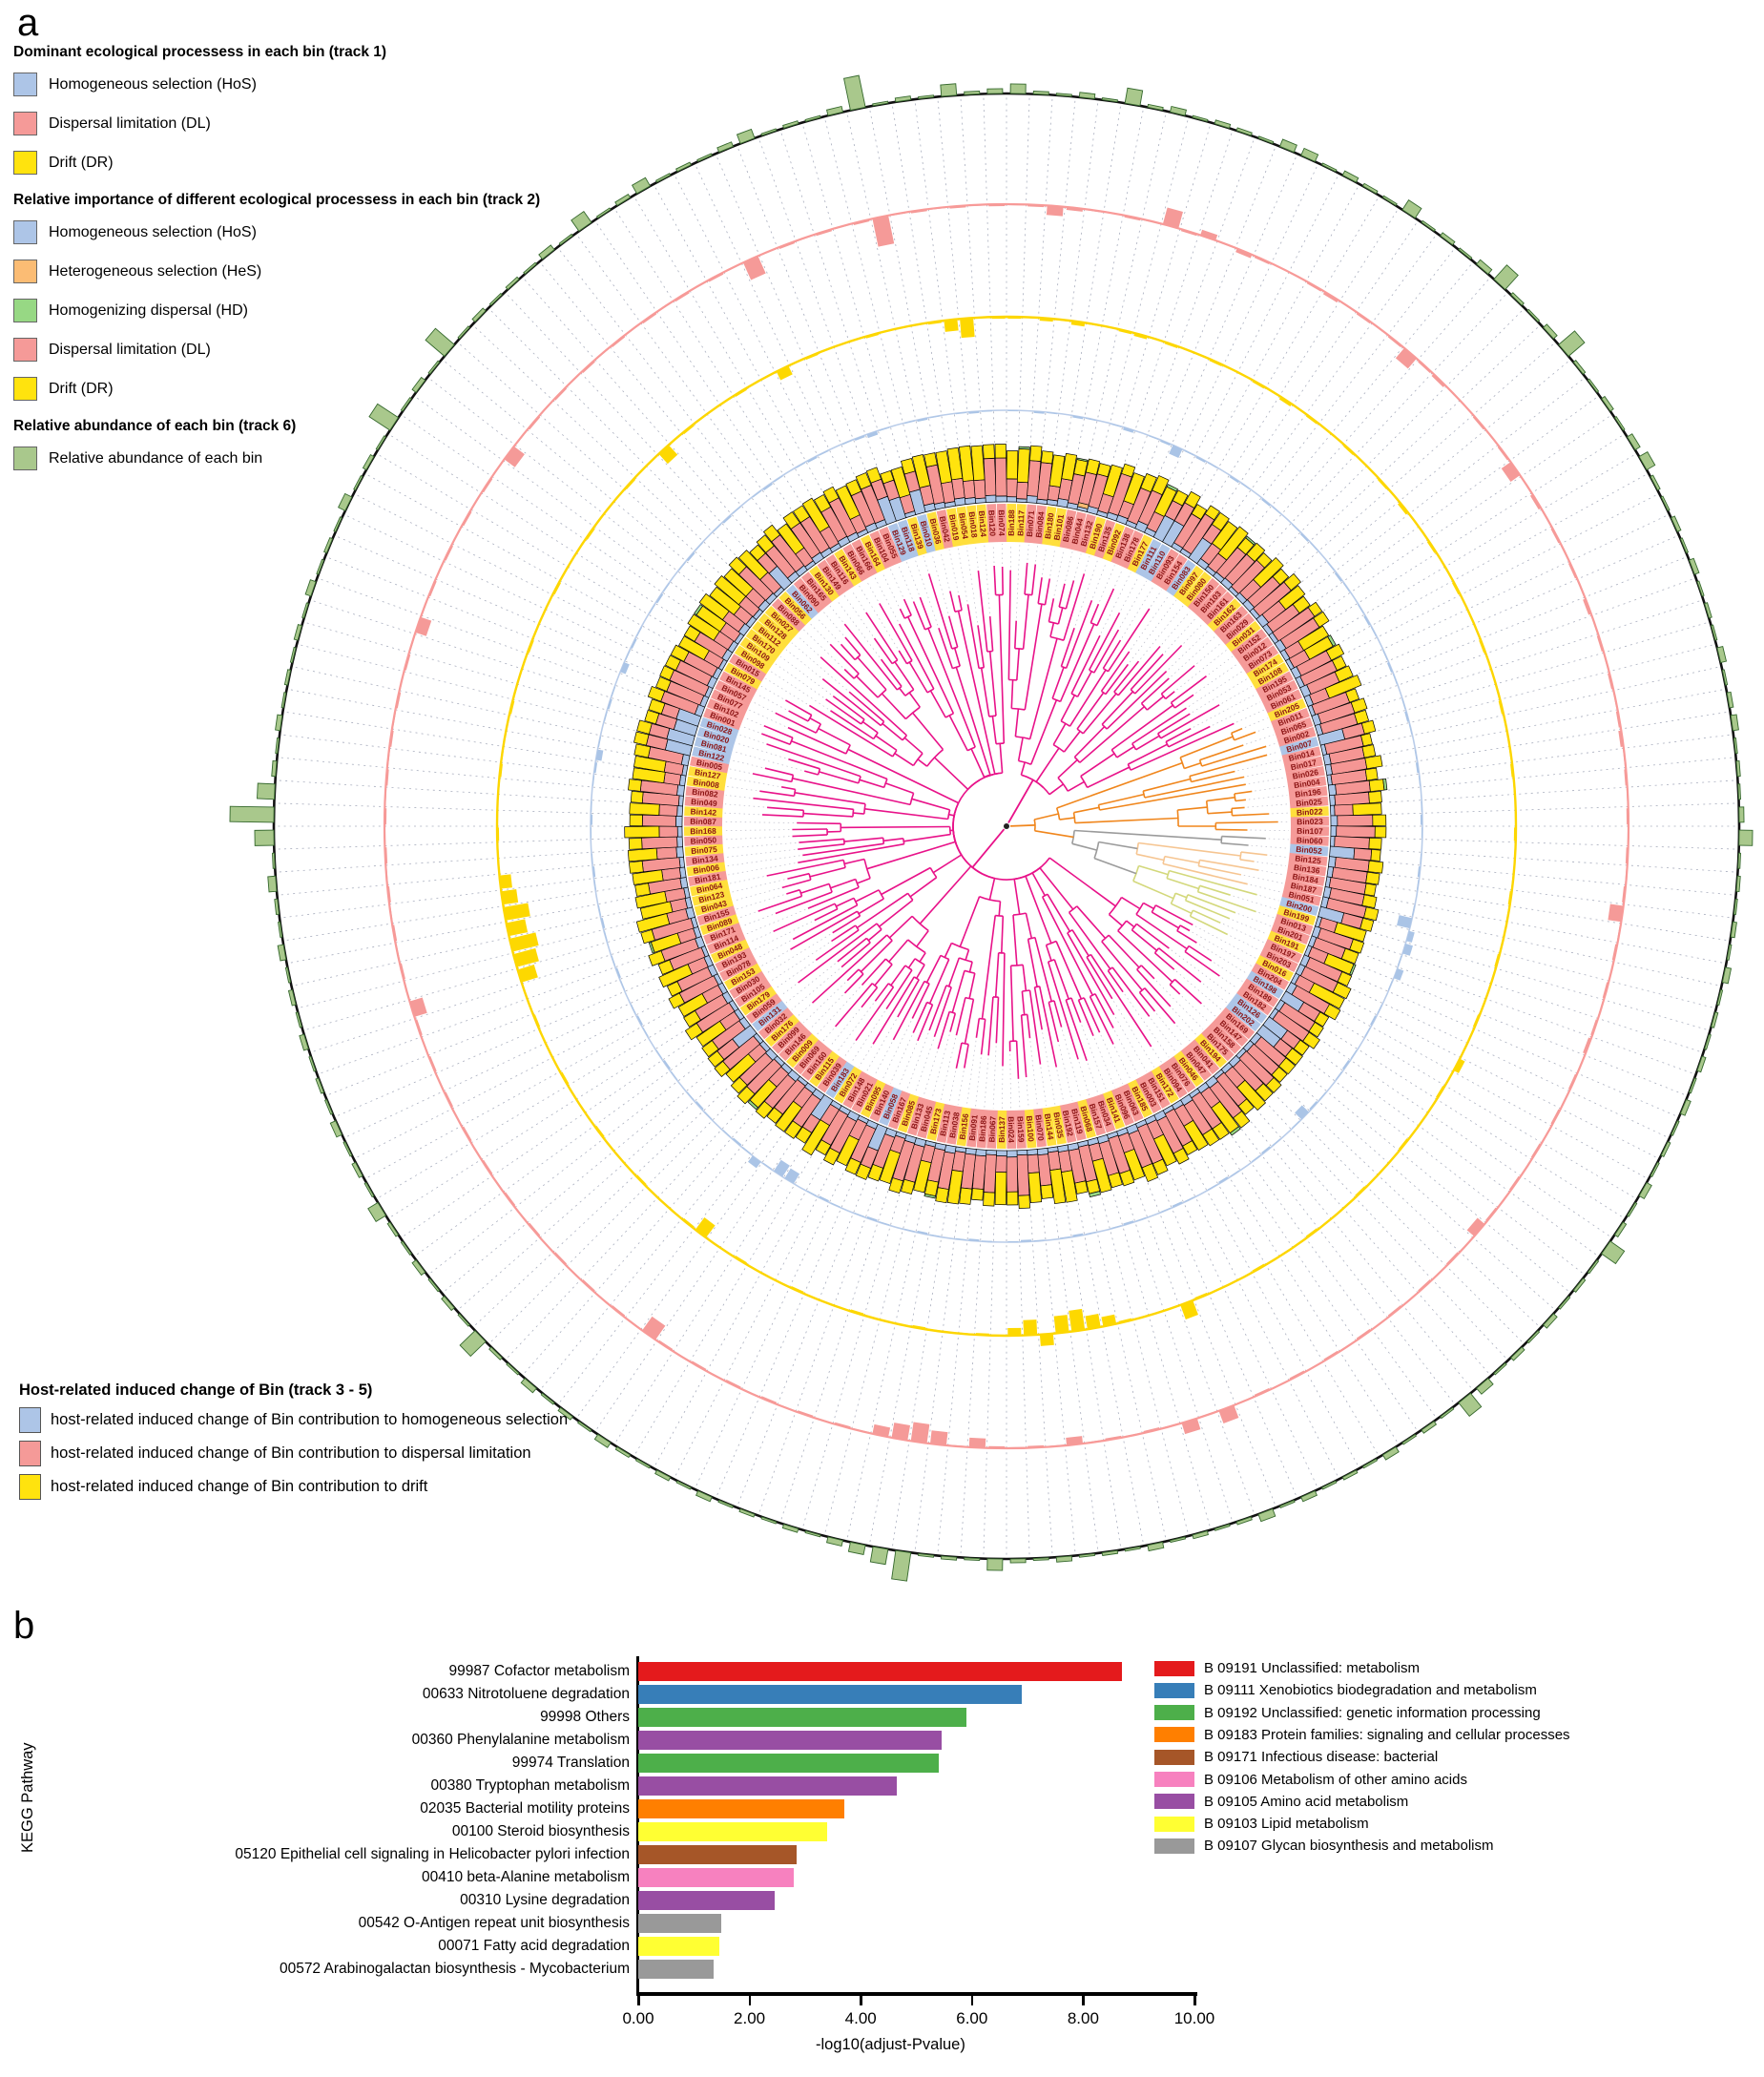 The image size is (1764, 2077). What do you see at coordinates (1083, 2018) in the screenshot?
I see `x-tick-label: 8.00` at bounding box center [1083, 2018].